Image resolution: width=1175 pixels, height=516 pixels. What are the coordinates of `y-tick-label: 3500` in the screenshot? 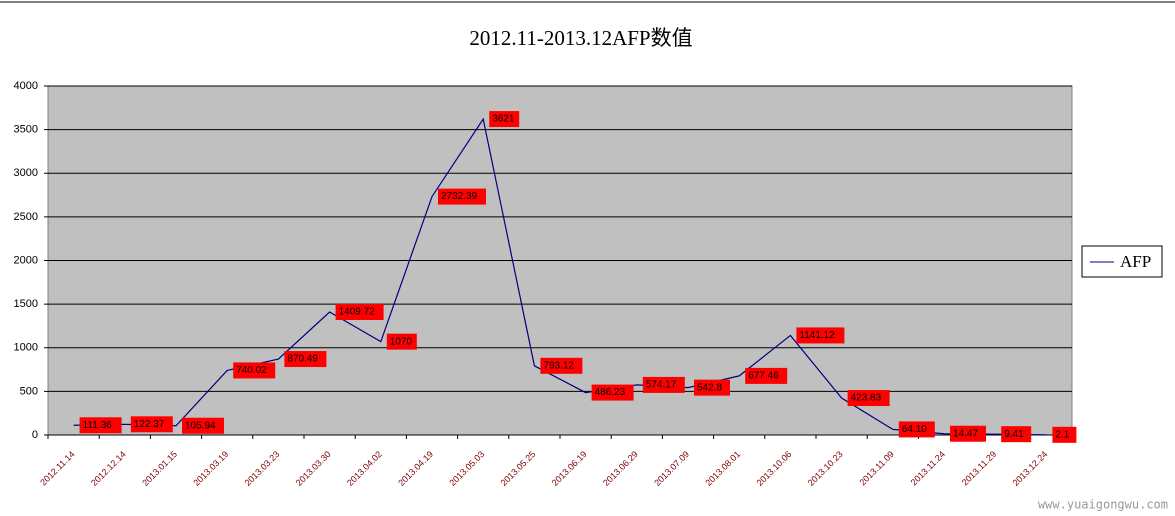 It's located at (26, 130).